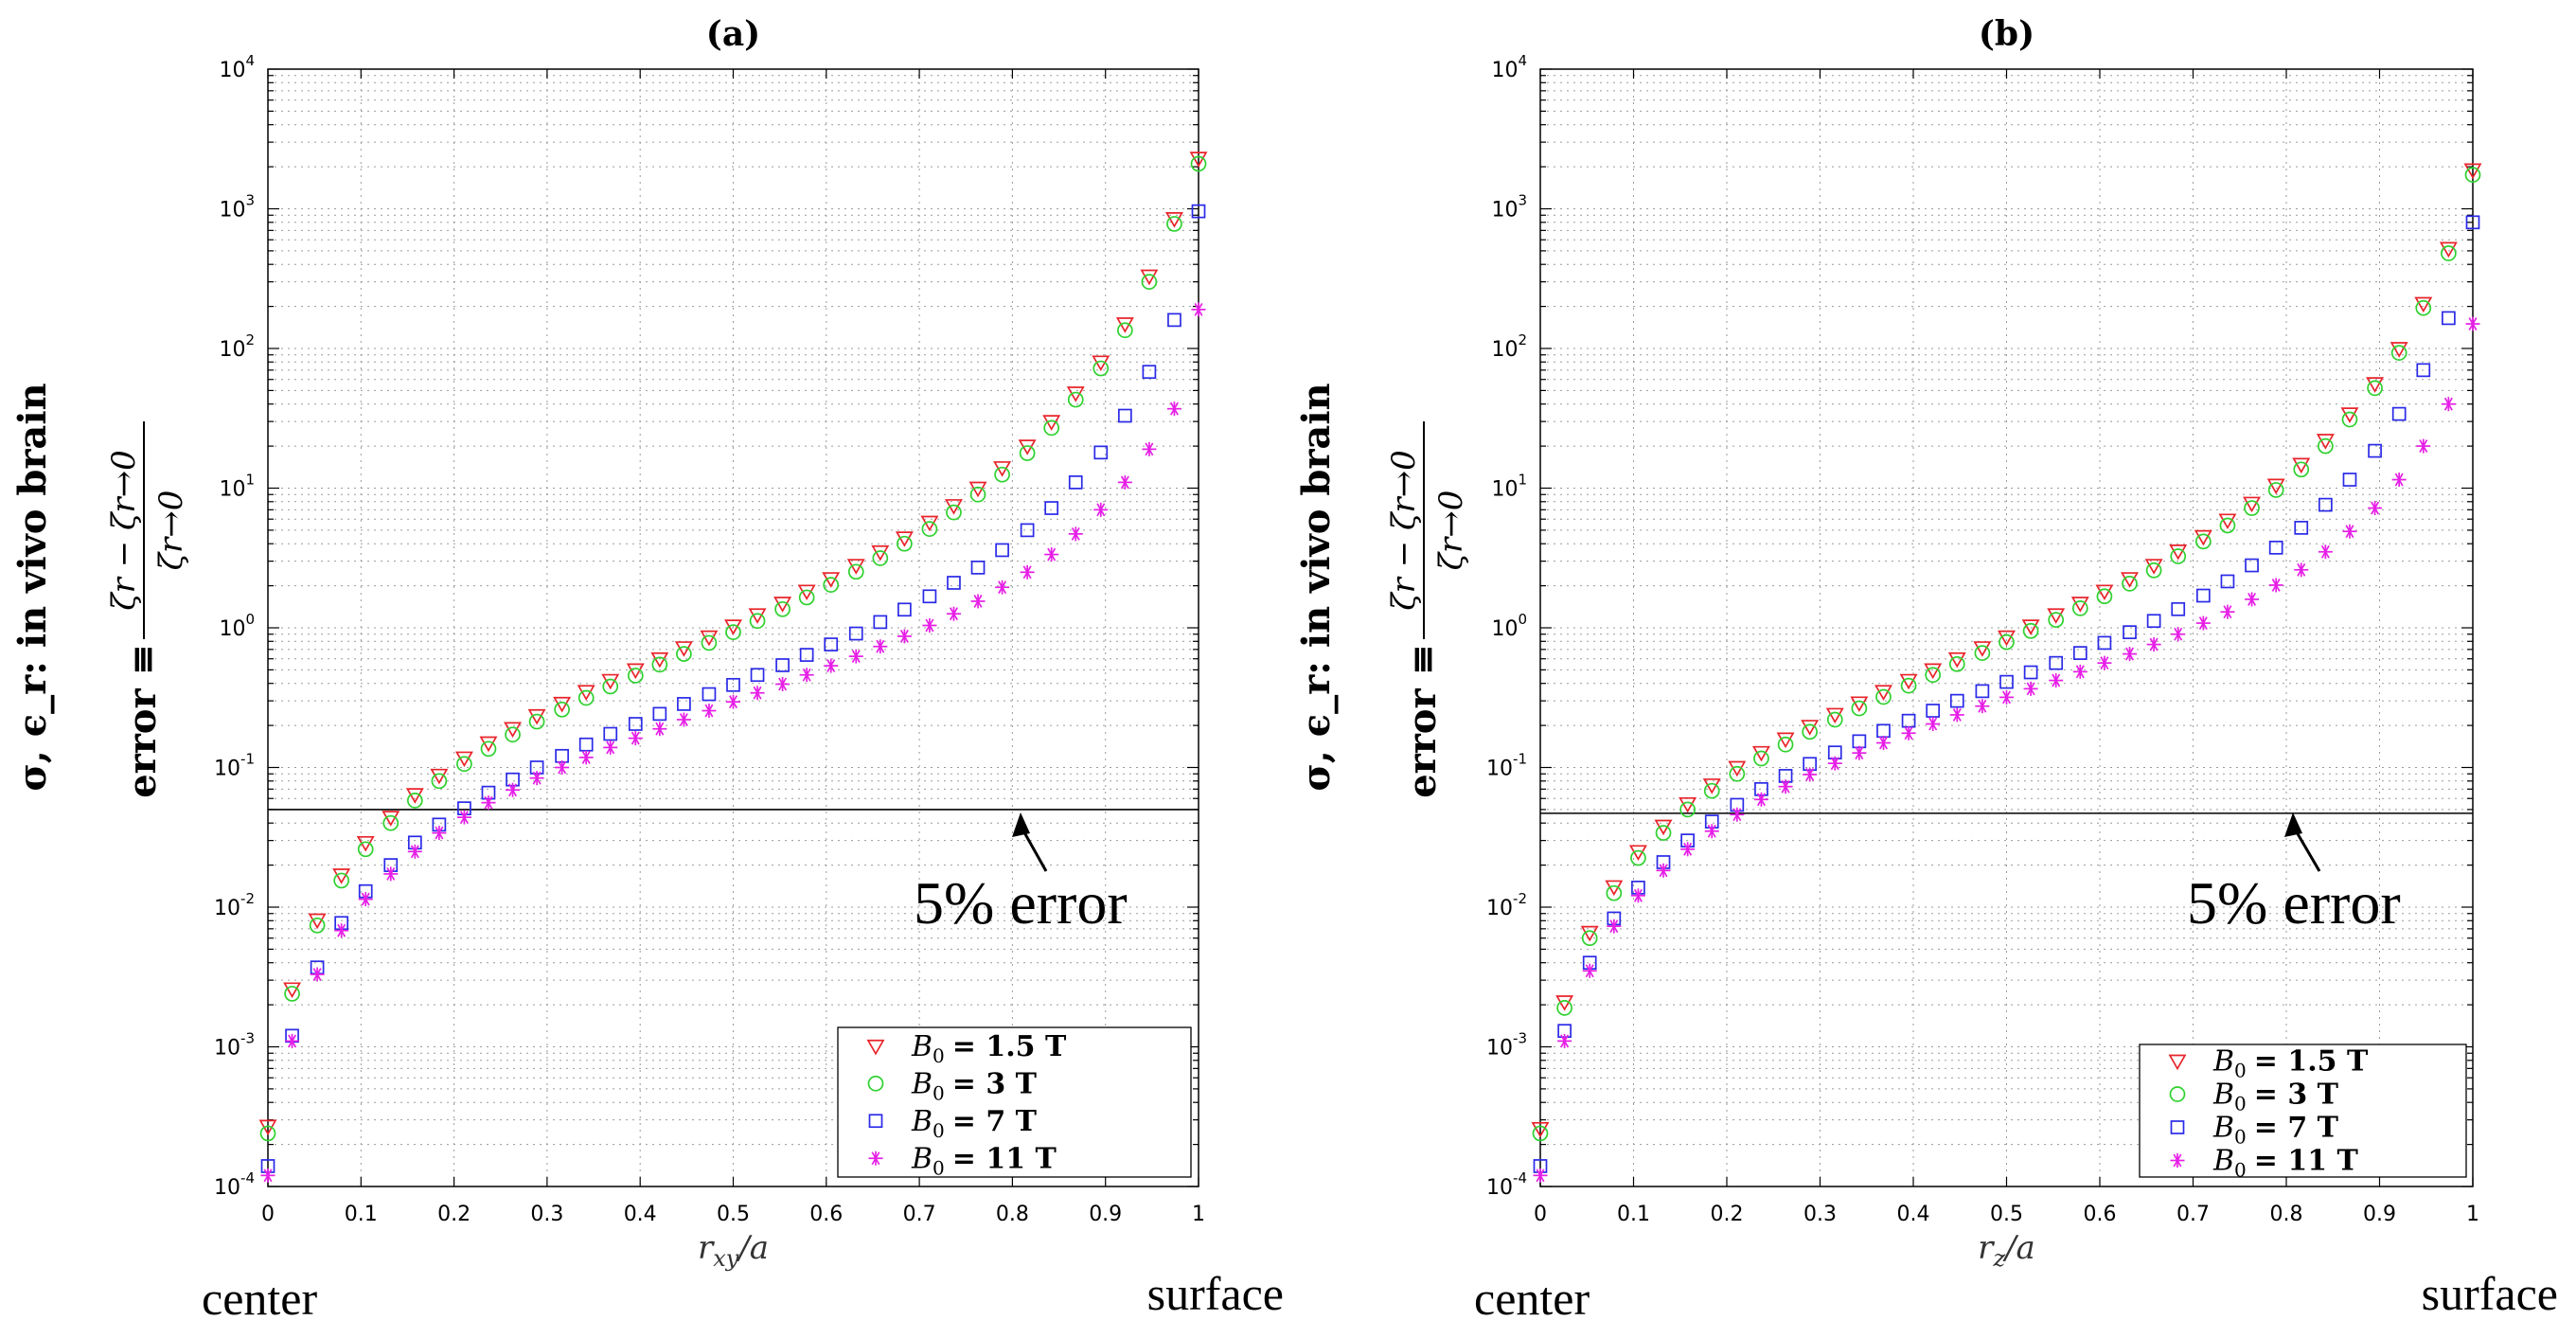 The width and height of the screenshot is (2576, 1338). Describe the element at coordinates (875, 1084) in the screenshot. I see `legend-marker-circle` at that location.